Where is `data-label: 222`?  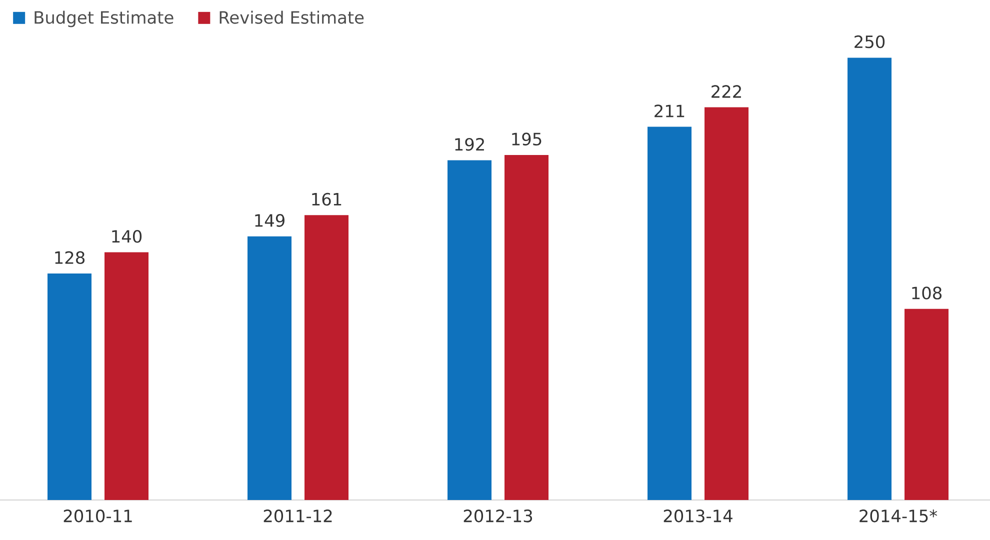
data-label: 222 is located at coordinates (726, 91).